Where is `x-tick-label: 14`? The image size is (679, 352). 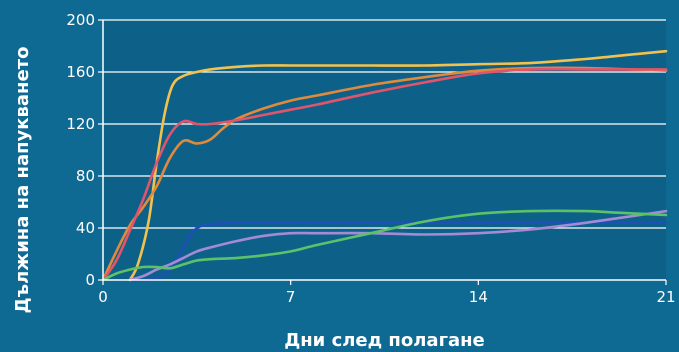
x-tick-label: 14 is located at coordinates (478, 297).